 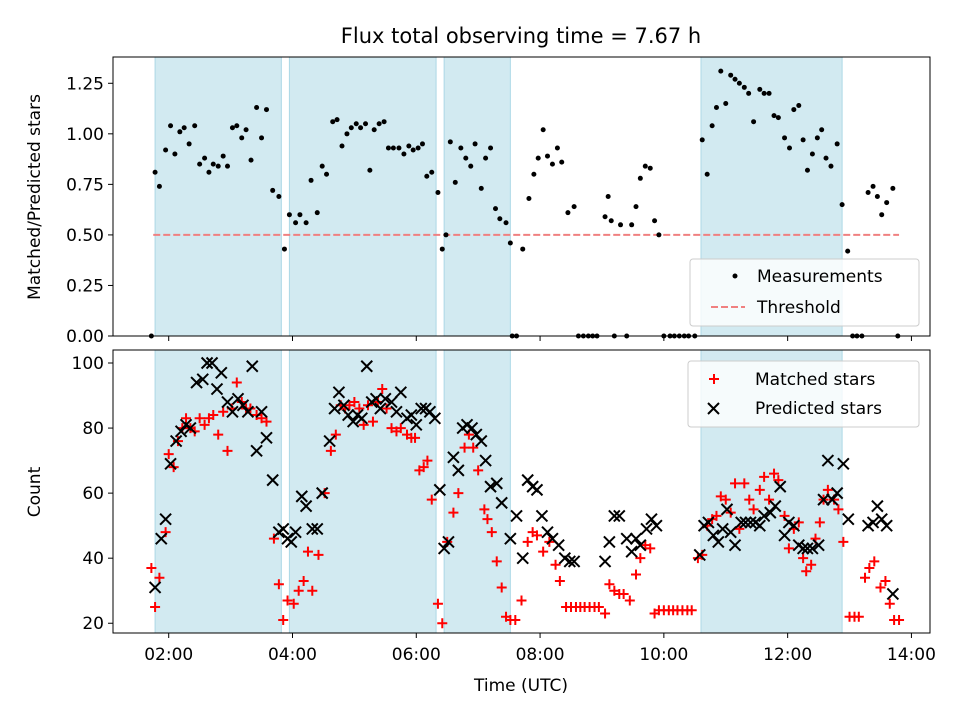 I want to click on y-tick-label: 100, so click(x=88, y=364).